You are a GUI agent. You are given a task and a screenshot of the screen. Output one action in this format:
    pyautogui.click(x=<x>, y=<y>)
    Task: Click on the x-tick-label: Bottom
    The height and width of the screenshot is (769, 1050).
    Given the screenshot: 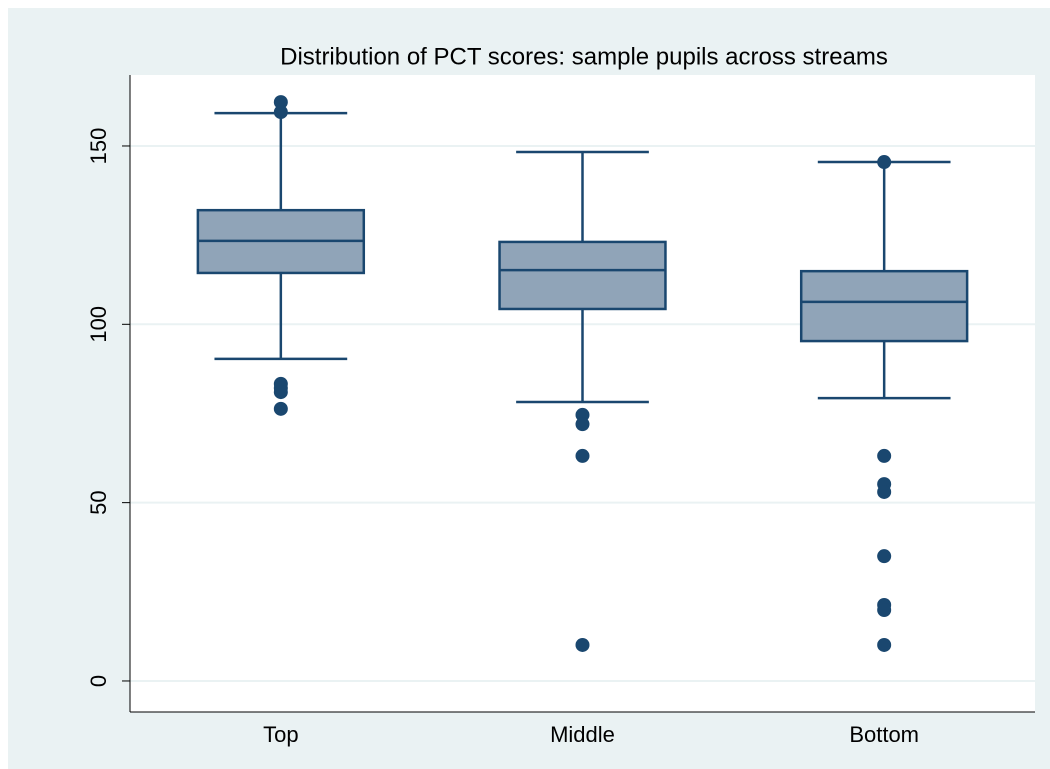 What is the action you would take?
    pyautogui.click(x=884, y=734)
    